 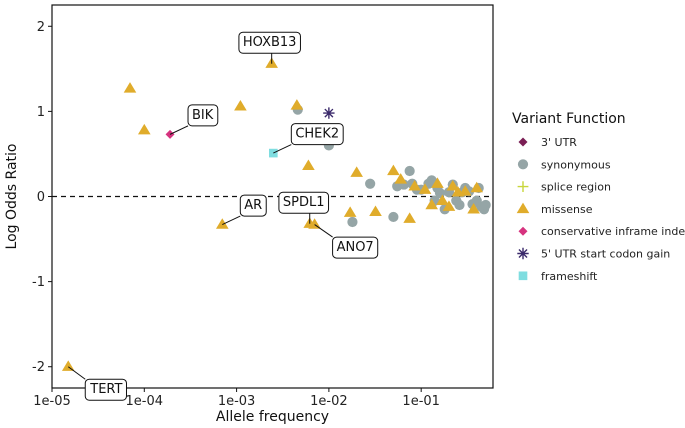 I want to click on legend-marker-synonymous, so click(x=523, y=164).